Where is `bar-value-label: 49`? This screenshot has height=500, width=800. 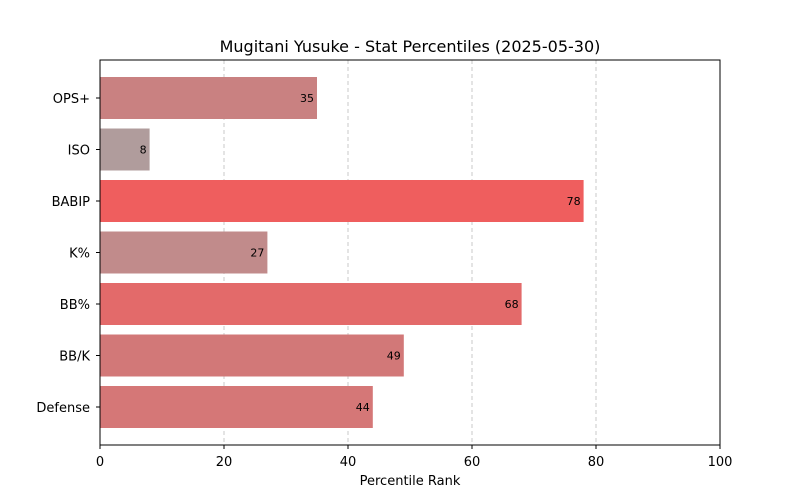 bar-value-label: 49 is located at coordinates (394, 356).